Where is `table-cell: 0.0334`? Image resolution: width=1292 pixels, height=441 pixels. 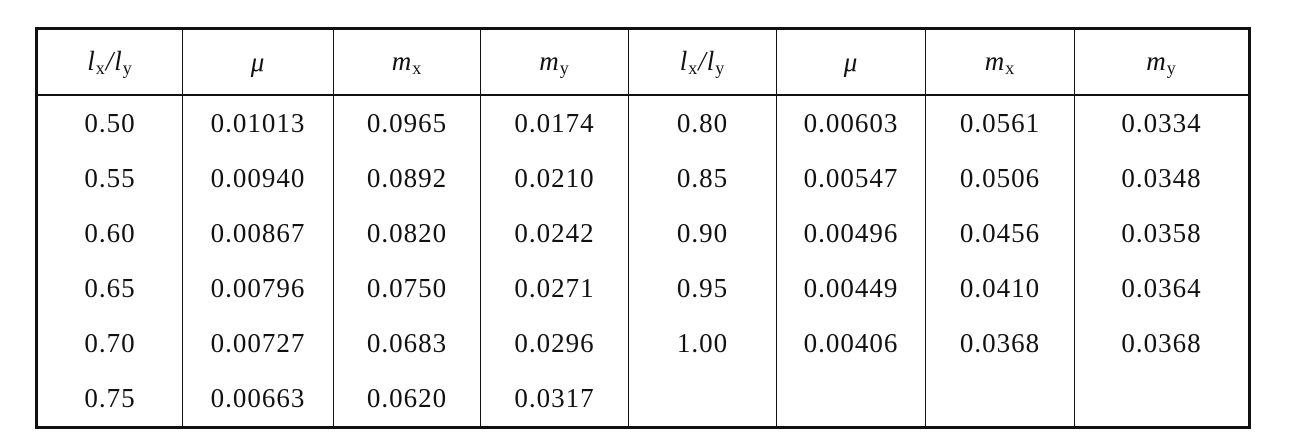
table-cell: 0.0334 is located at coordinates (1162, 123).